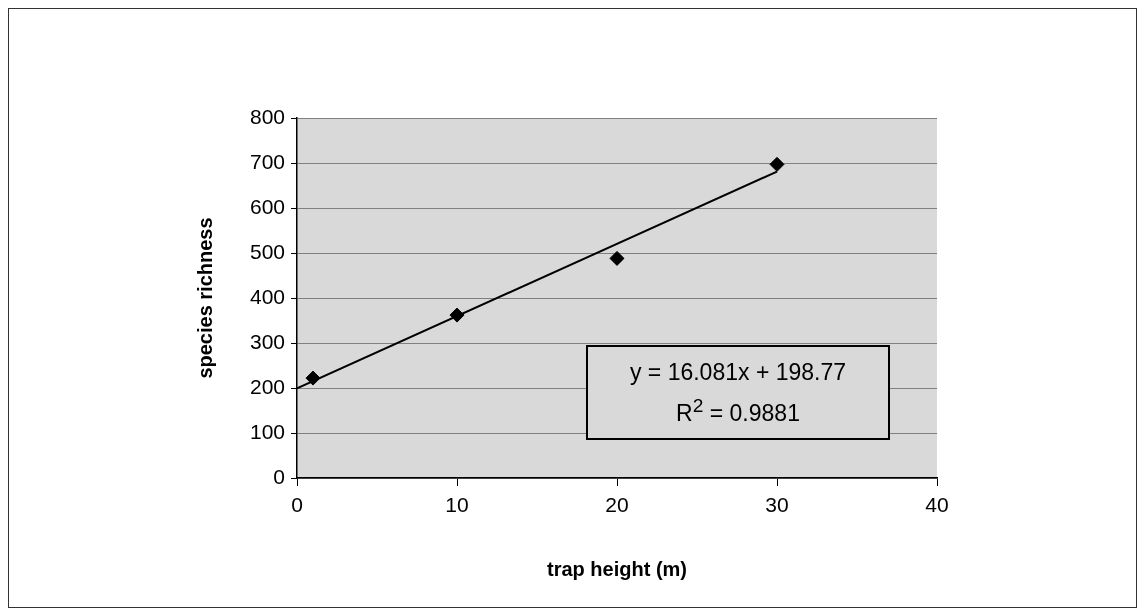  What do you see at coordinates (738, 411) in the screenshot?
I see `annotation: R$^{2}$ = 0.9881` at bounding box center [738, 411].